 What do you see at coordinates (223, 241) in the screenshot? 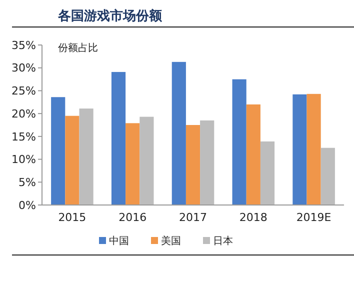
I see `legend-label: 日本` at bounding box center [223, 241].